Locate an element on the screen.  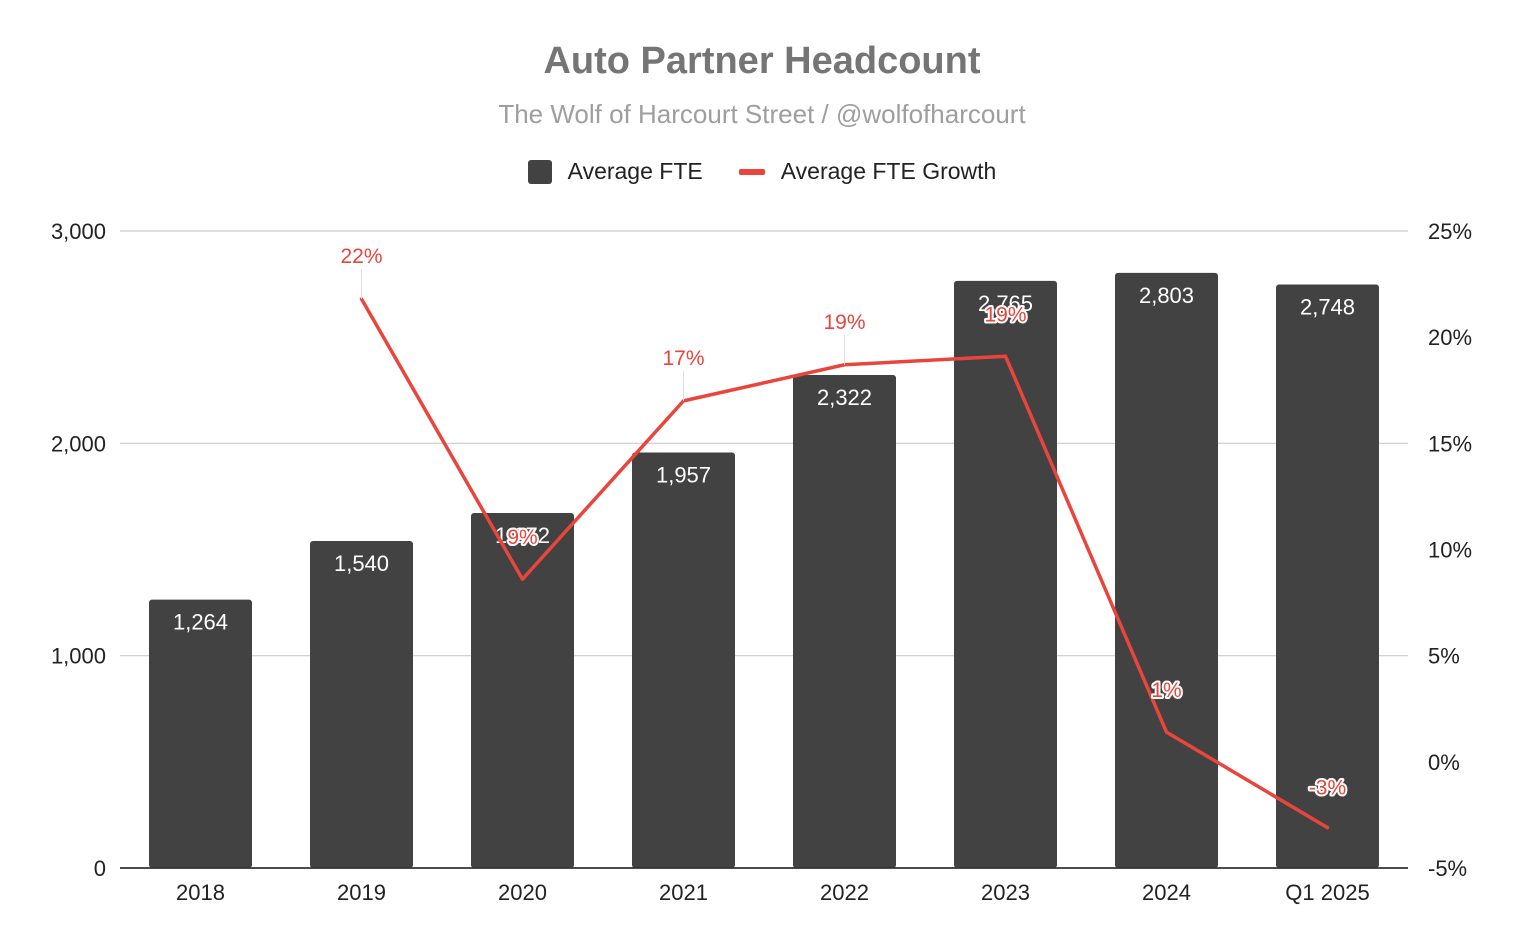
y-right-tick-label: 5% is located at coordinates (1444, 656).